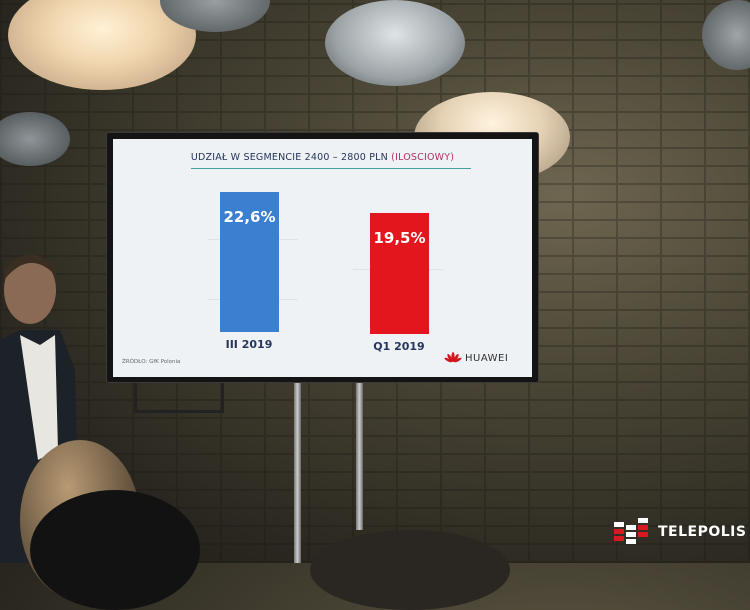  What do you see at coordinates (453, 357) in the screenshot?
I see `huawei-flower-icon` at bounding box center [453, 357].